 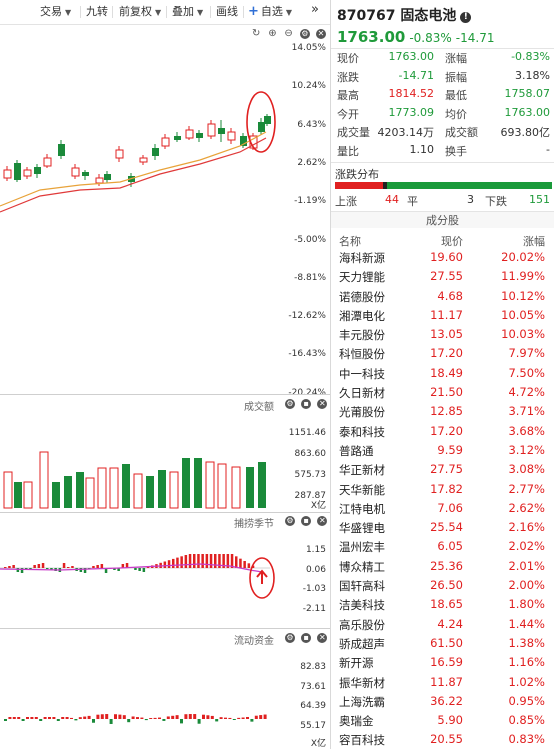 I want to click on stat-value: 1758.07, so click(x=527, y=93).